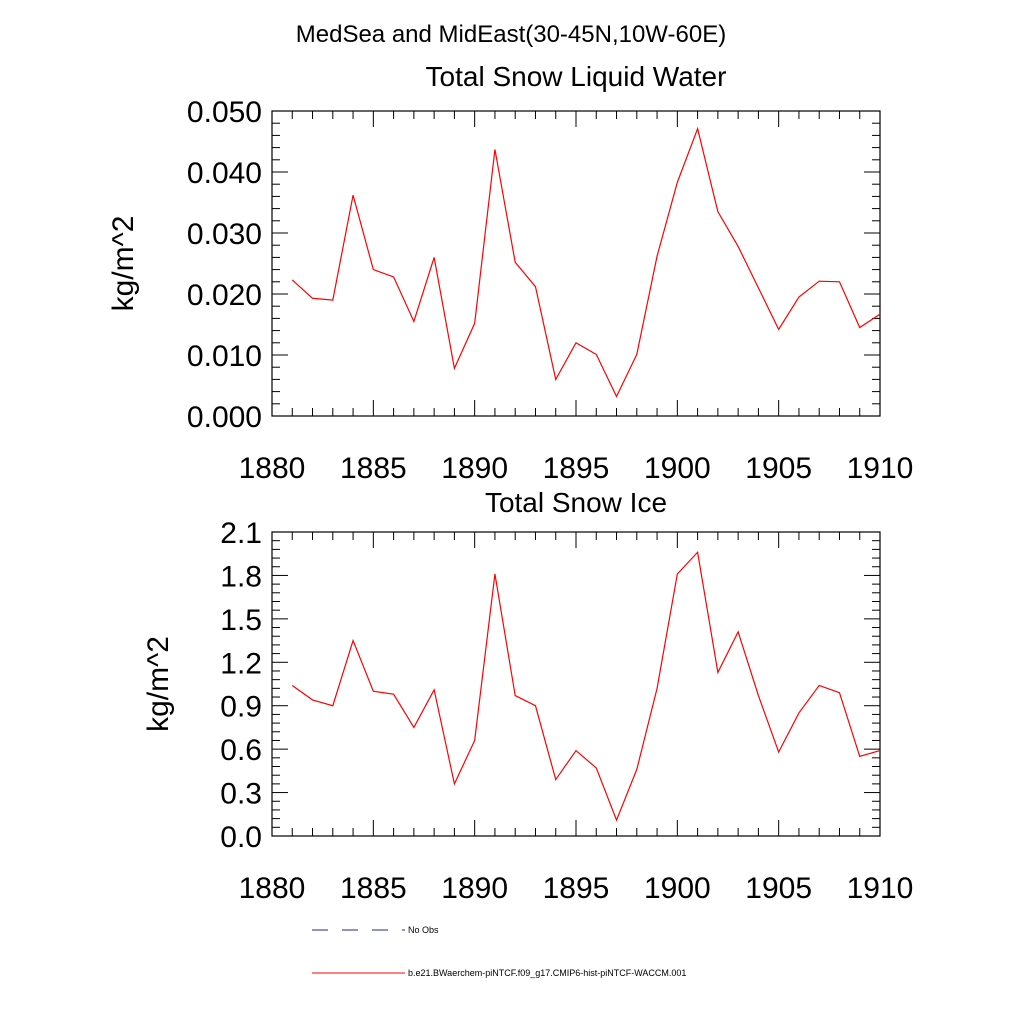 The width and height of the screenshot is (1024, 1024). I want to click on y-tick-label: 0.9, so click(241, 707).